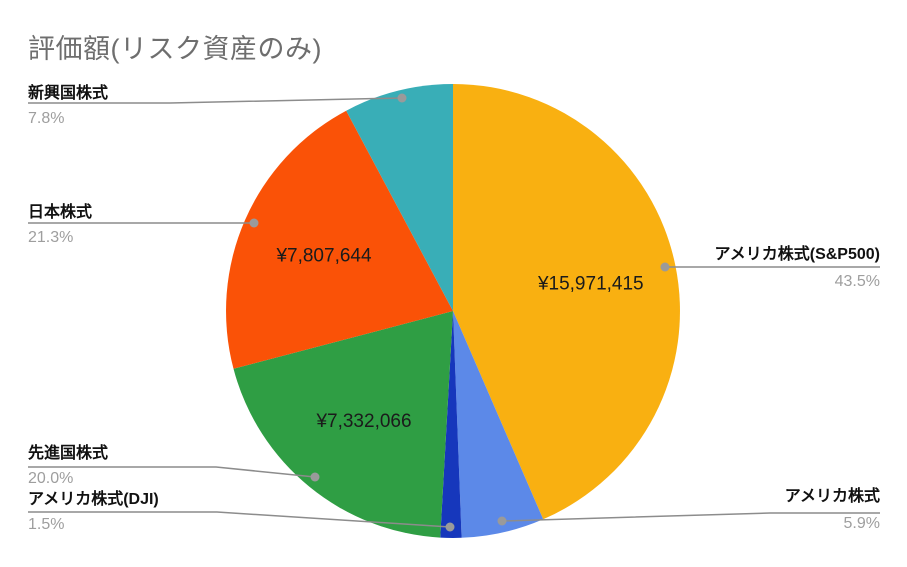 The image size is (907, 567). I want to click on leader-dot-us-dji, so click(450, 527).